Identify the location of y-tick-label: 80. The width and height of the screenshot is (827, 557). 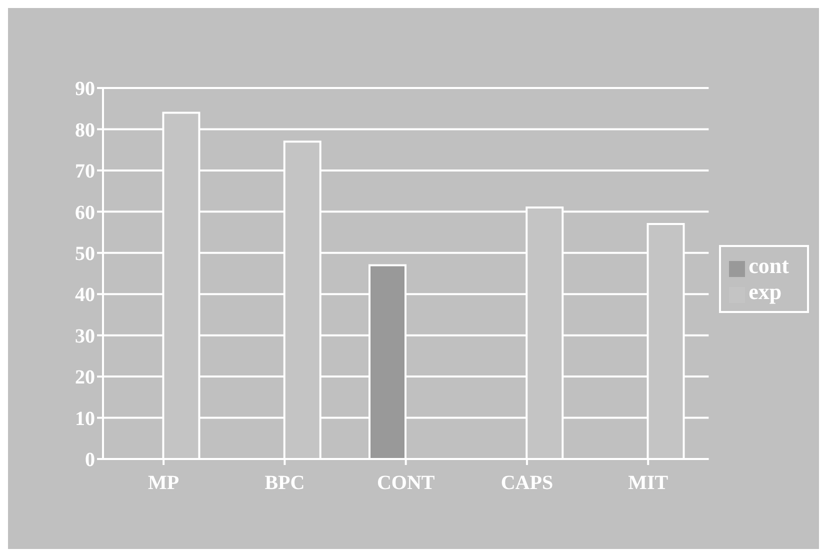
(85, 130).